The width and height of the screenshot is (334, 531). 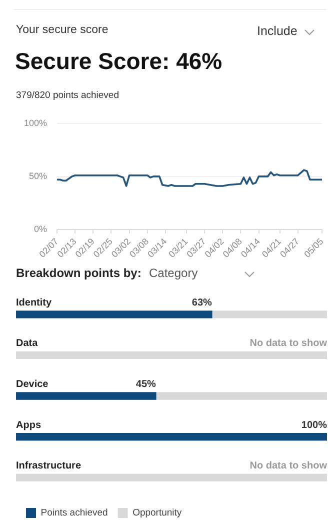 I want to click on y-tick-label: Identity, so click(x=34, y=302).